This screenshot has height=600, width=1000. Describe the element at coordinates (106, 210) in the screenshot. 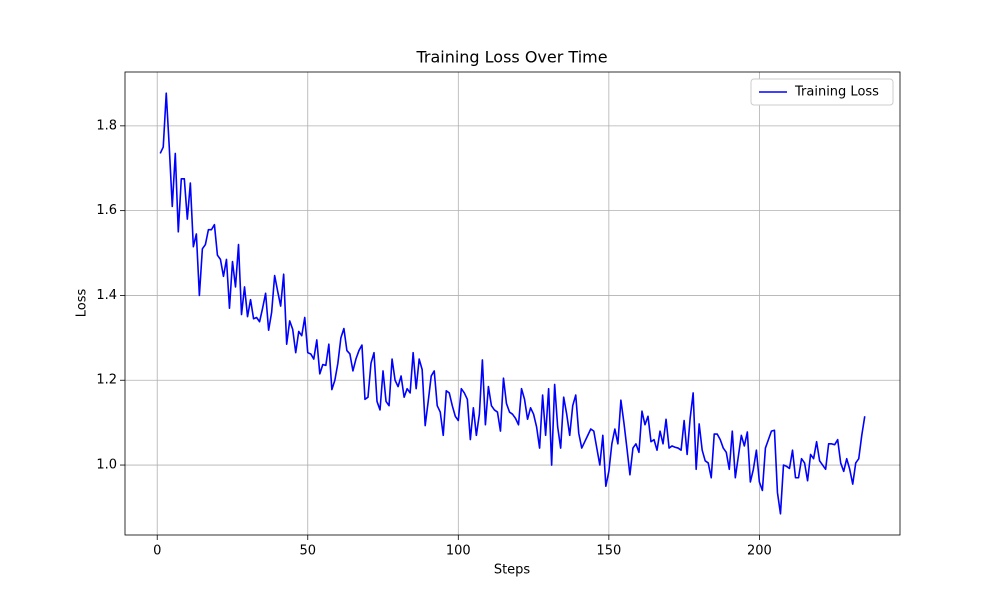

I see `y-tick-label: 1.6` at that location.